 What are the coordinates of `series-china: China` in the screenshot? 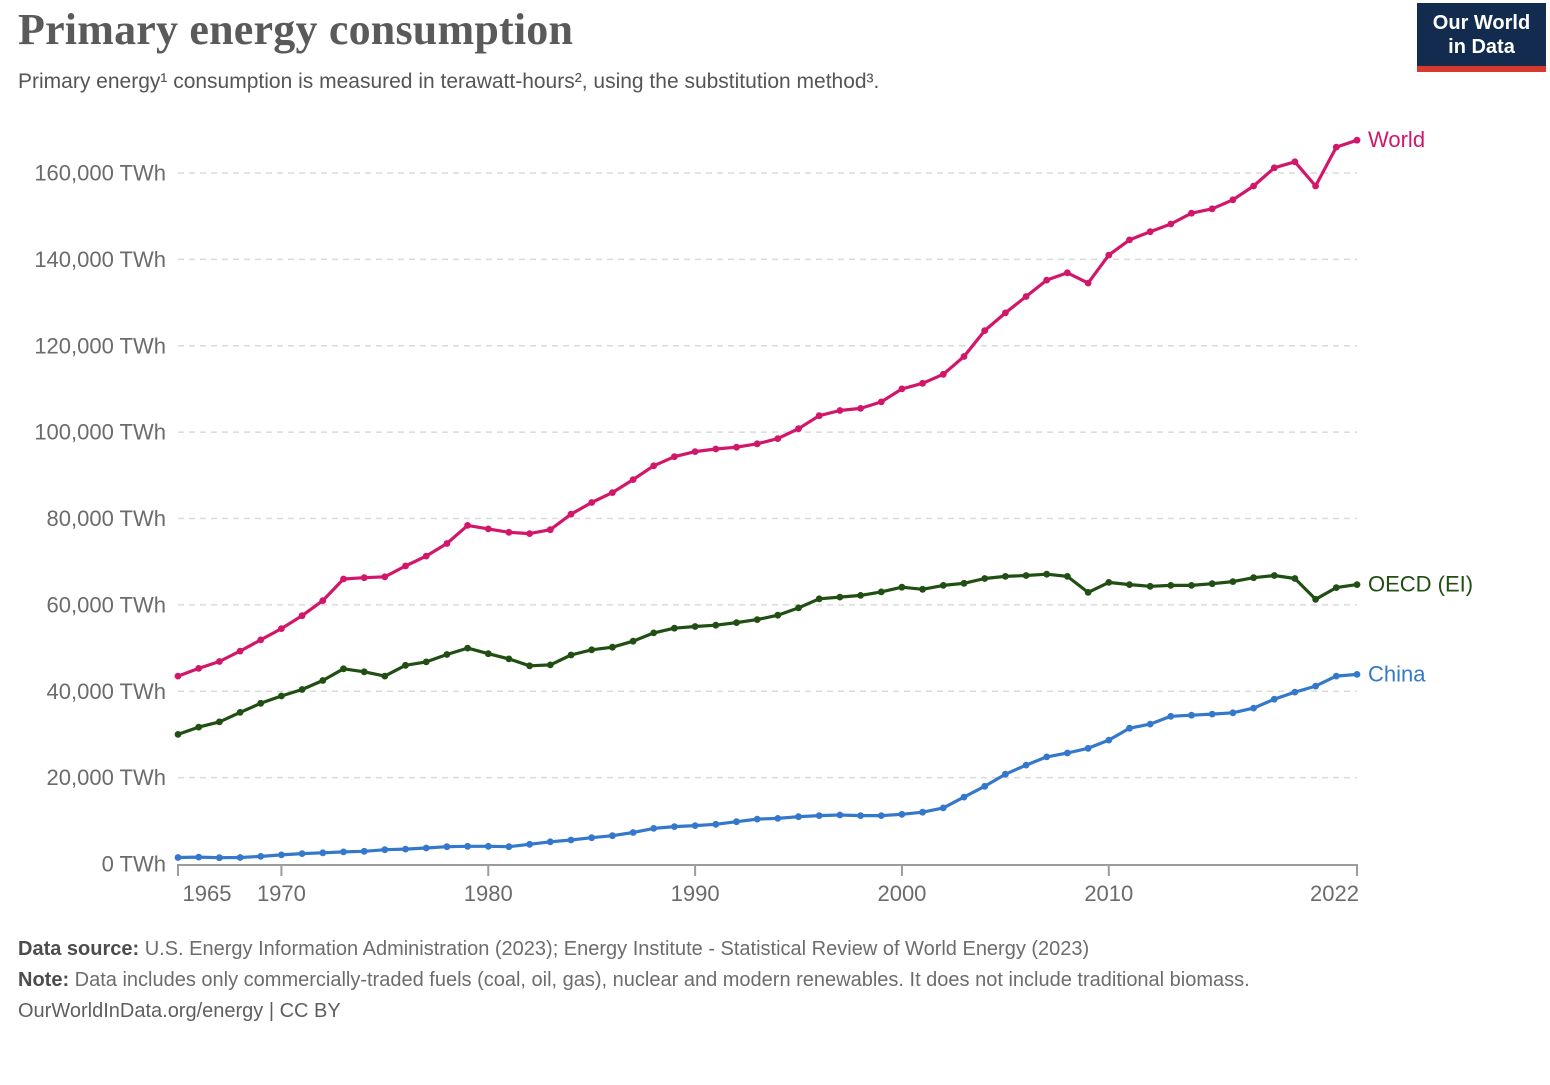 It's located at (800, 761).